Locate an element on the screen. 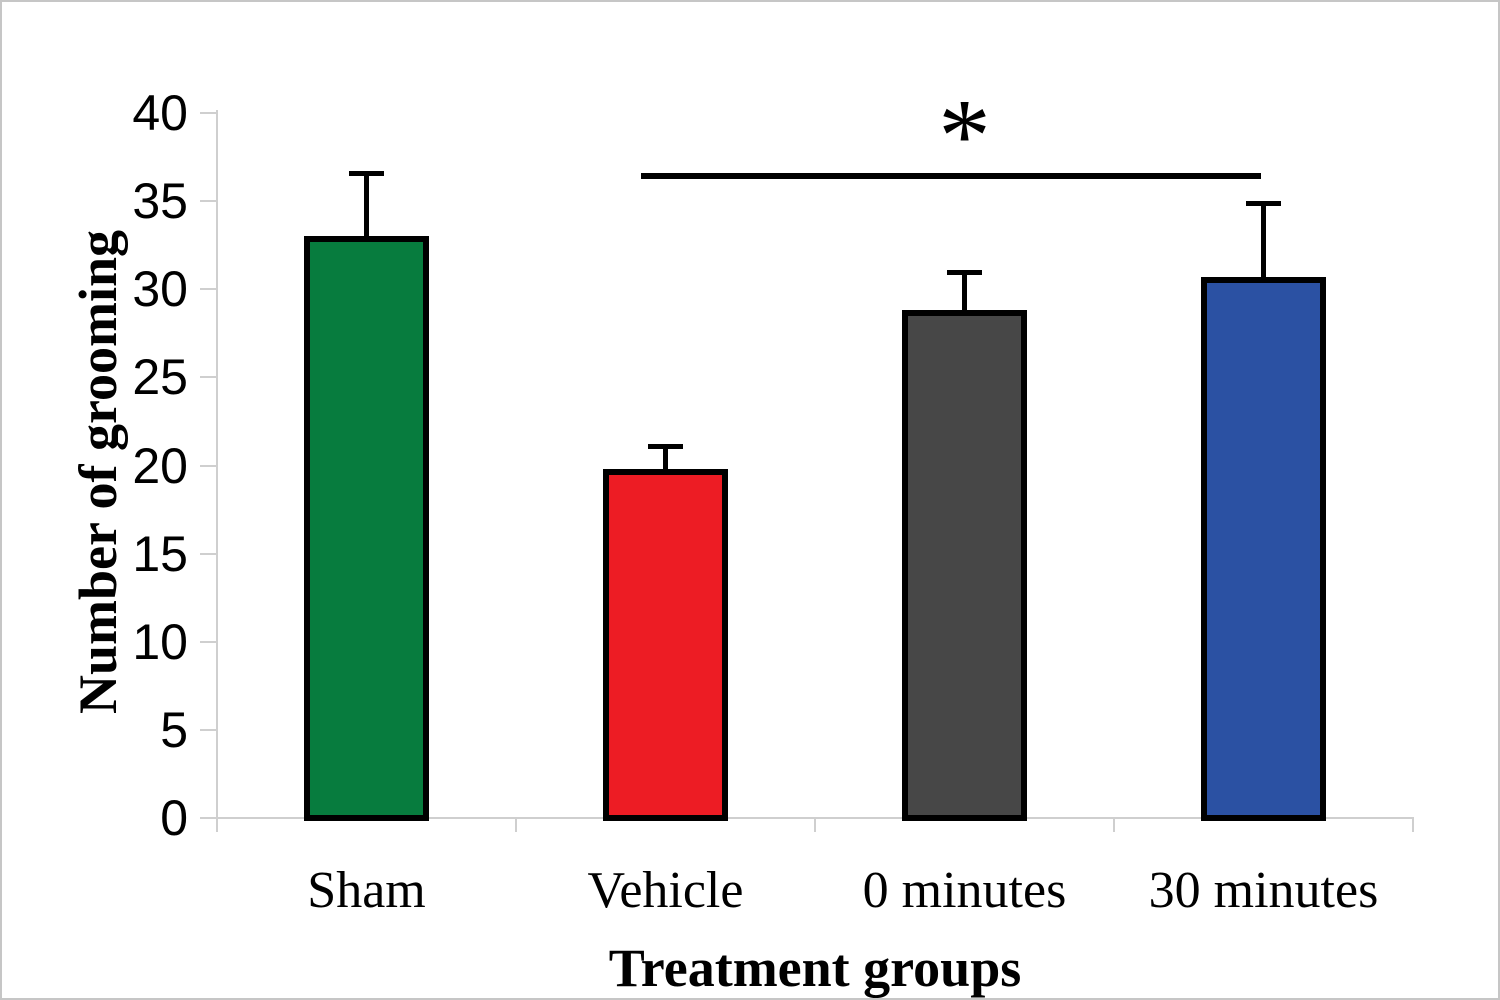 Image resolution: width=1500 pixels, height=1000 pixels. error-bar-stem-sham is located at coordinates (366, 204).